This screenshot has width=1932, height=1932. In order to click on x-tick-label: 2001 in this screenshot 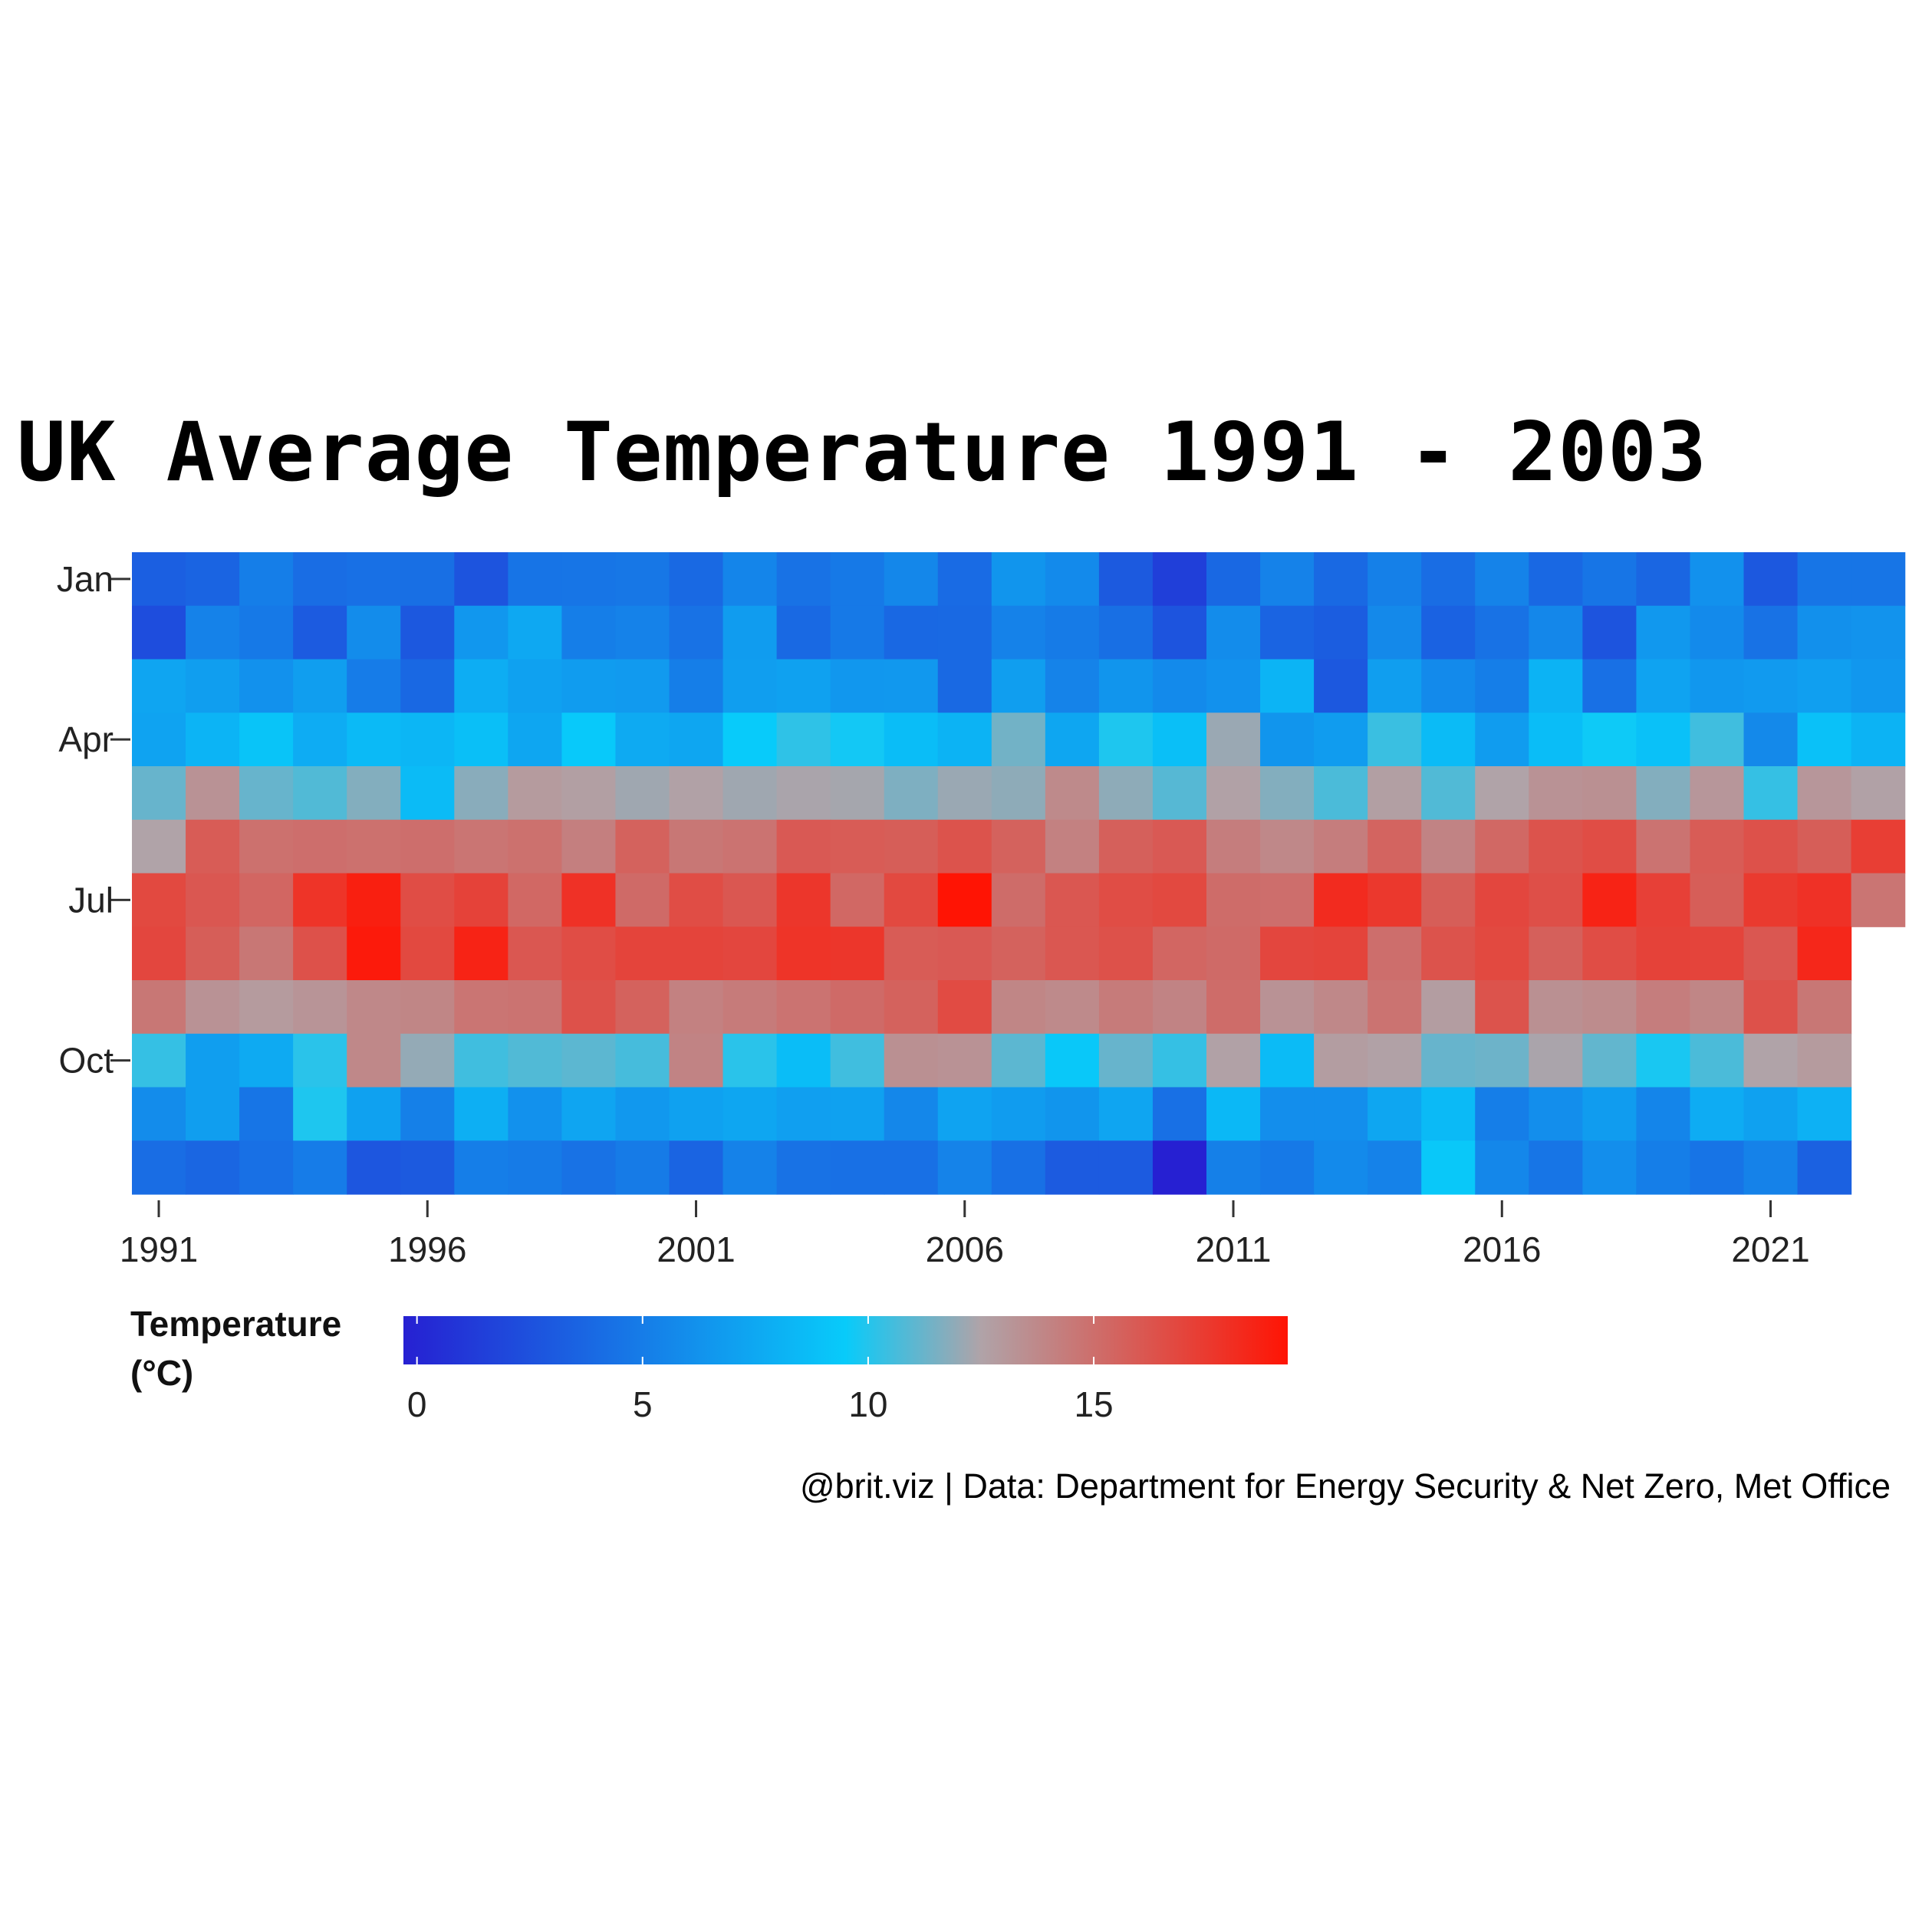, I will do `click(696, 1249)`.